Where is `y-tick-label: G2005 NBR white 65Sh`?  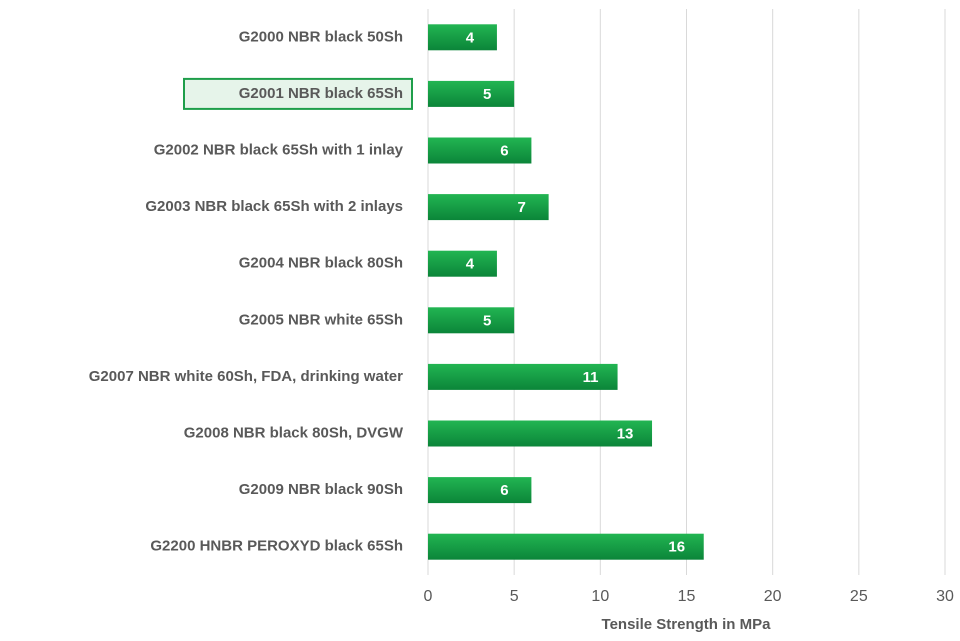
y-tick-label: G2005 NBR white 65Sh is located at coordinates (321, 319).